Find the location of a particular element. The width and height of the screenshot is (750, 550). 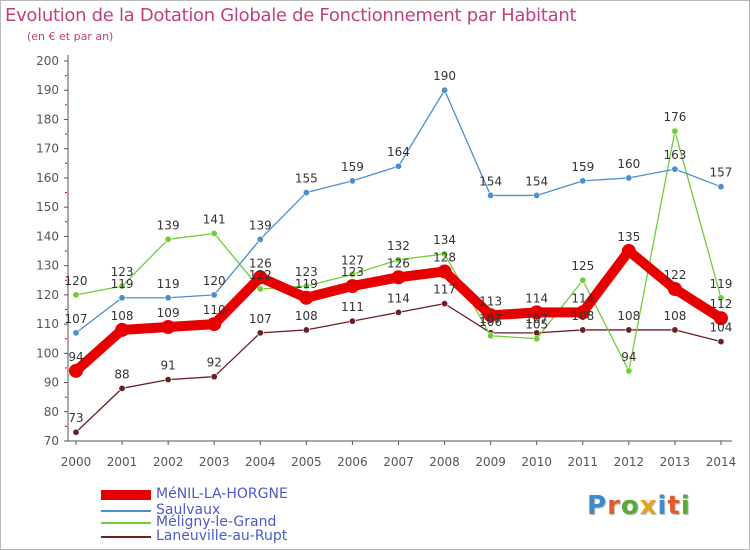

x-tick-label: 2012 is located at coordinates (629, 462).